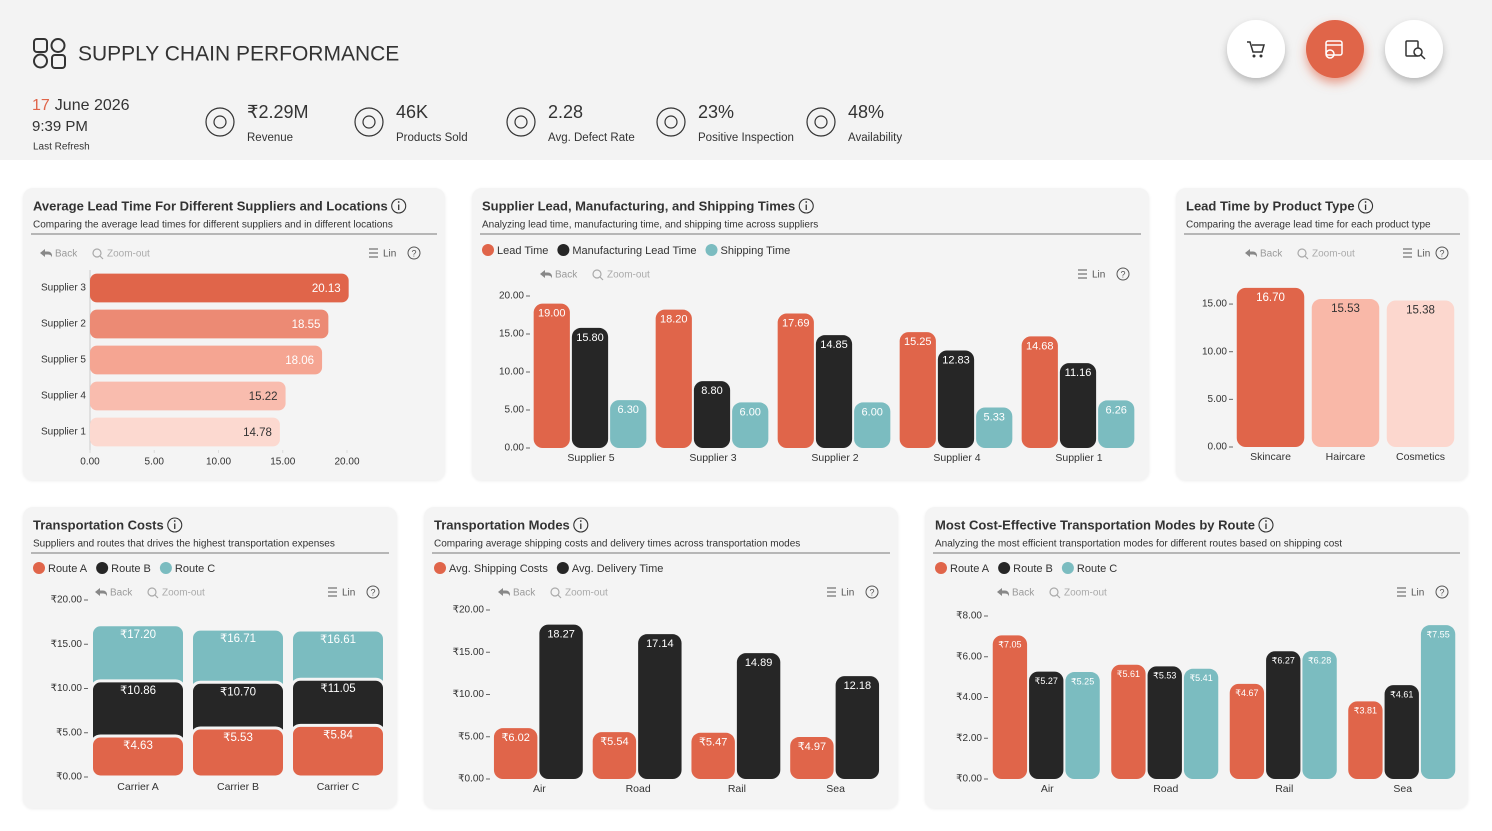 This screenshot has height=831, width=1492. I want to click on data-label: 11.16, so click(1078, 373).